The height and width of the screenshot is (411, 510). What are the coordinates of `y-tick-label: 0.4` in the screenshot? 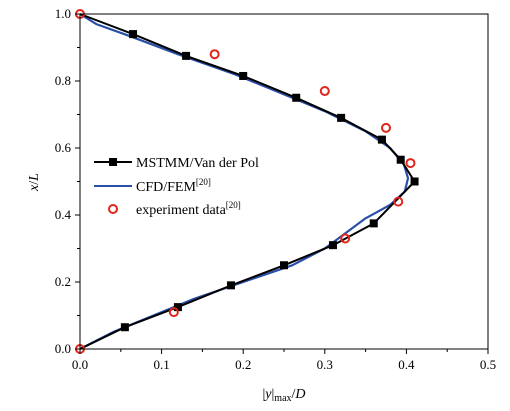 It's located at (63, 214).